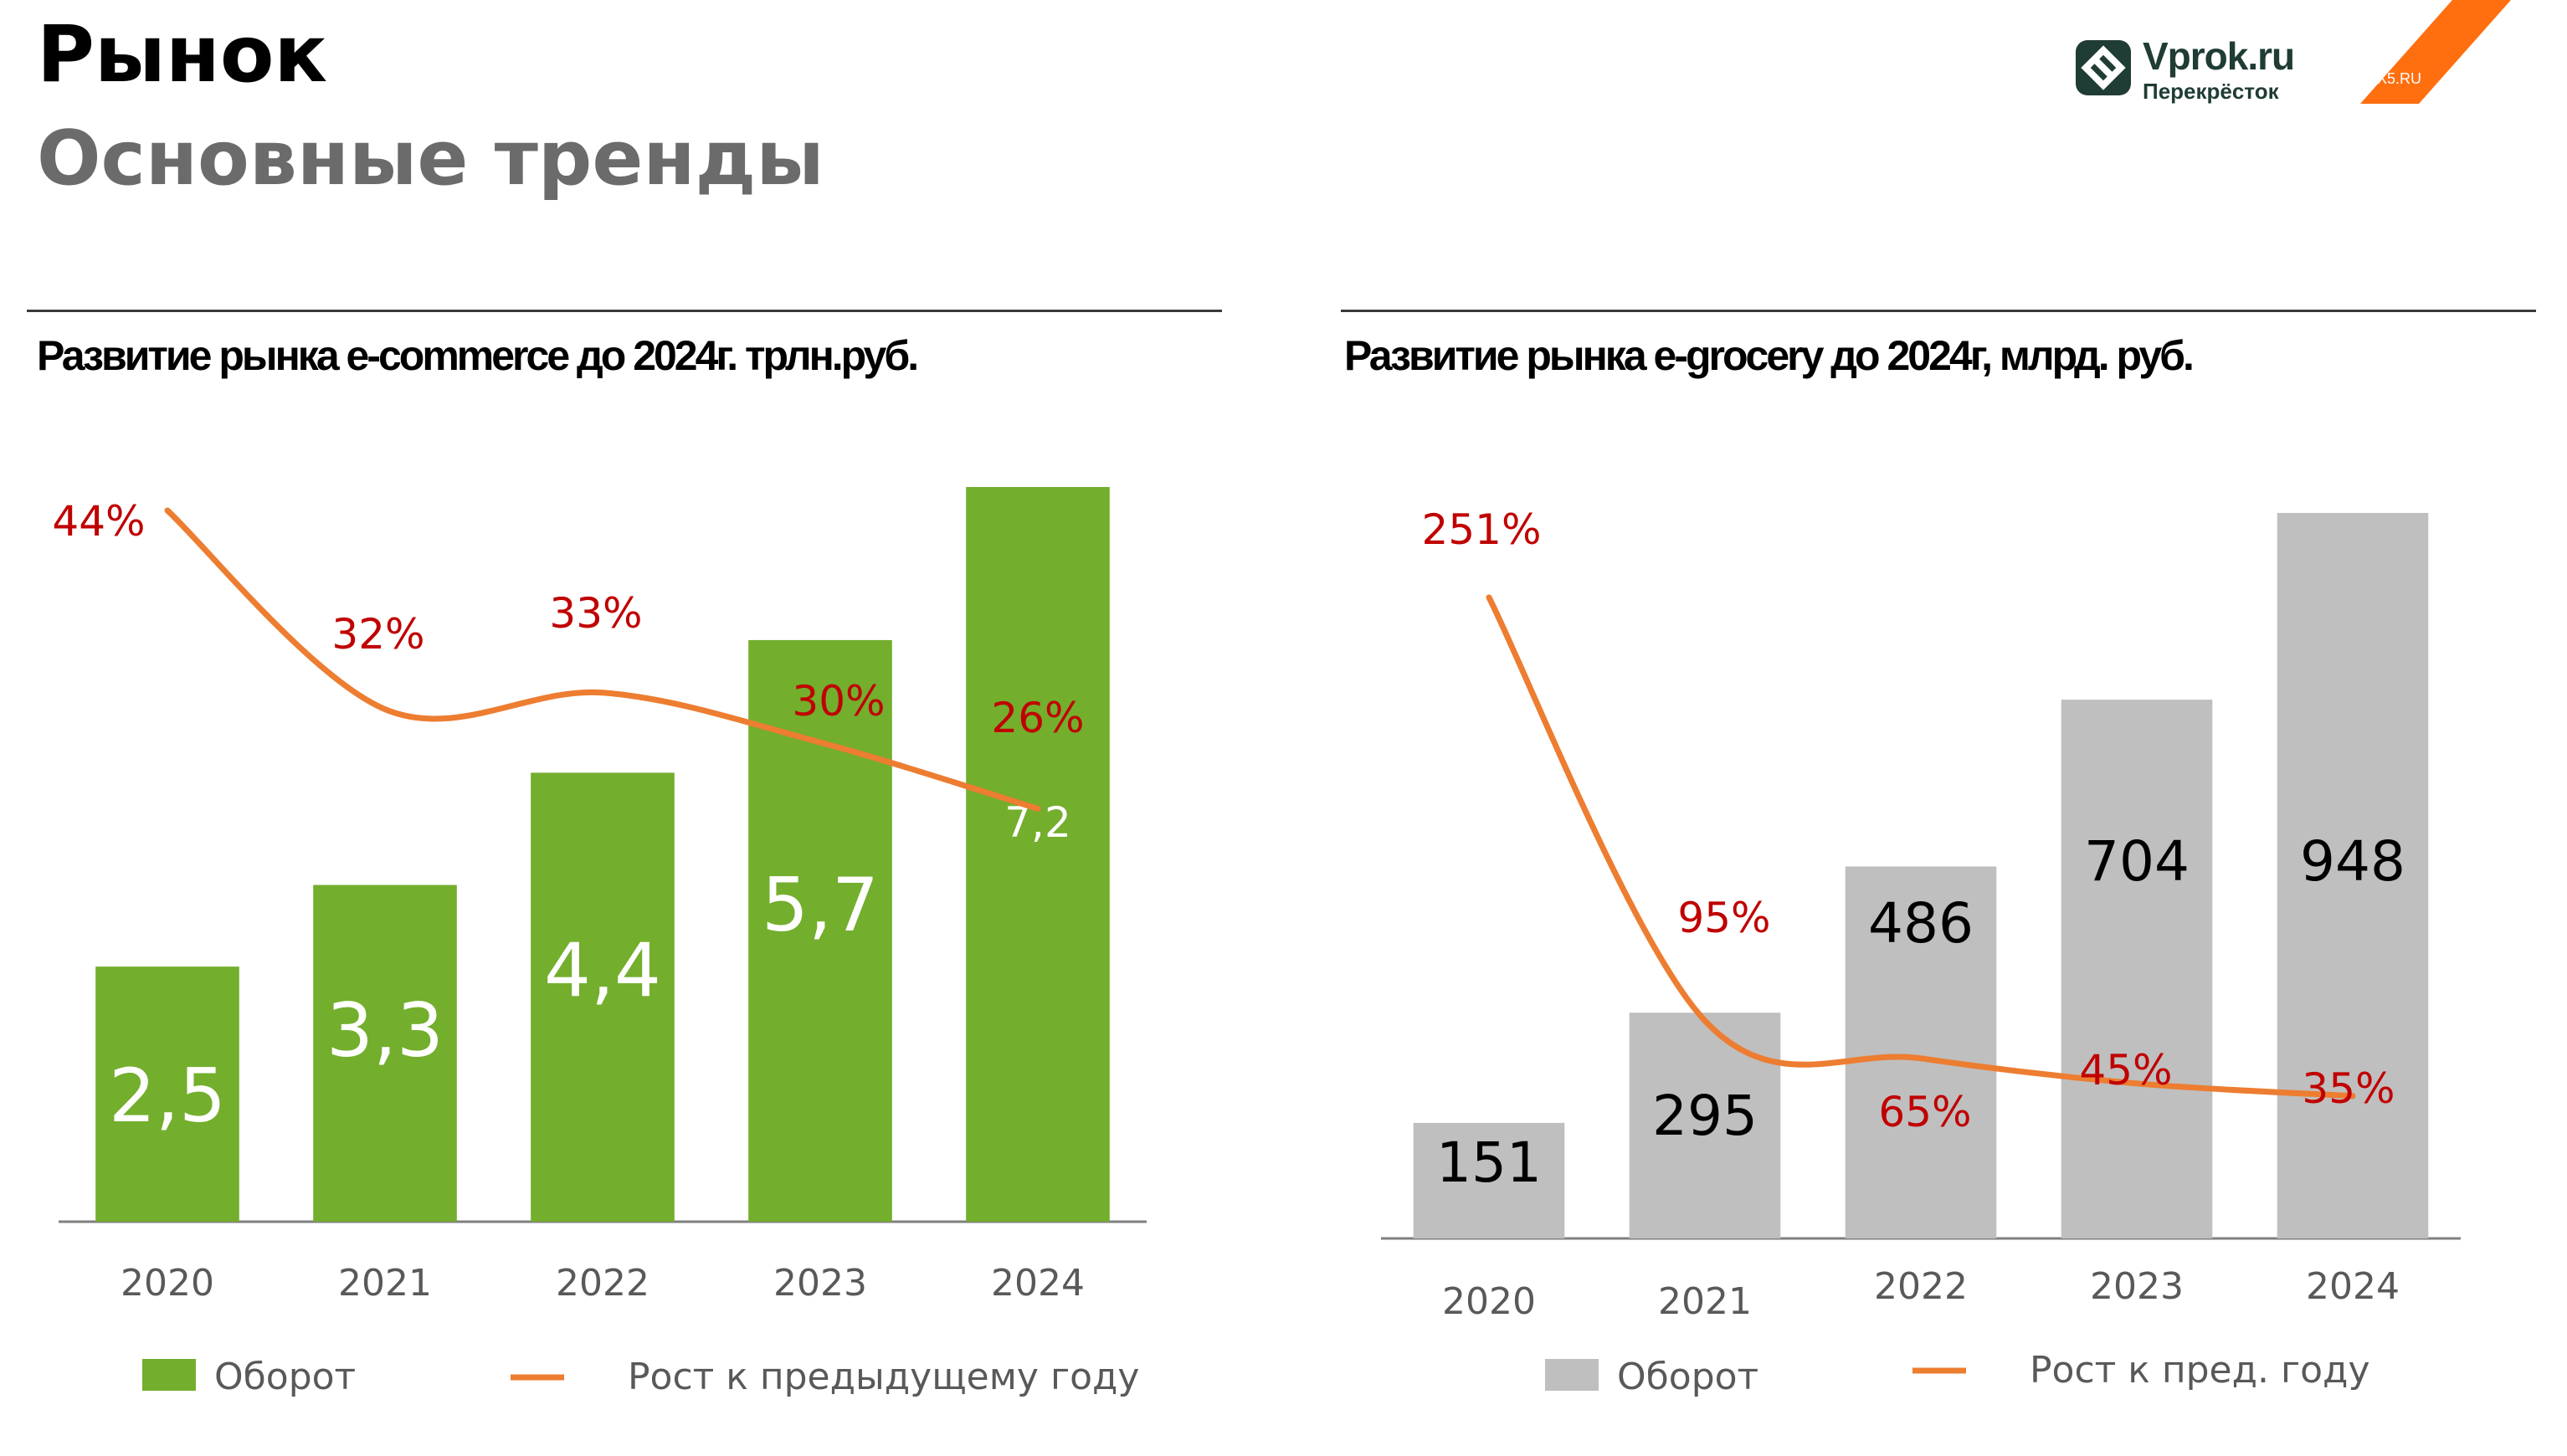 This screenshot has height=1456, width=2567. What do you see at coordinates (883, 1377) in the screenshot?
I see `legend-line-label: Рост к предыдущему году` at bounding box center [883, 1377].